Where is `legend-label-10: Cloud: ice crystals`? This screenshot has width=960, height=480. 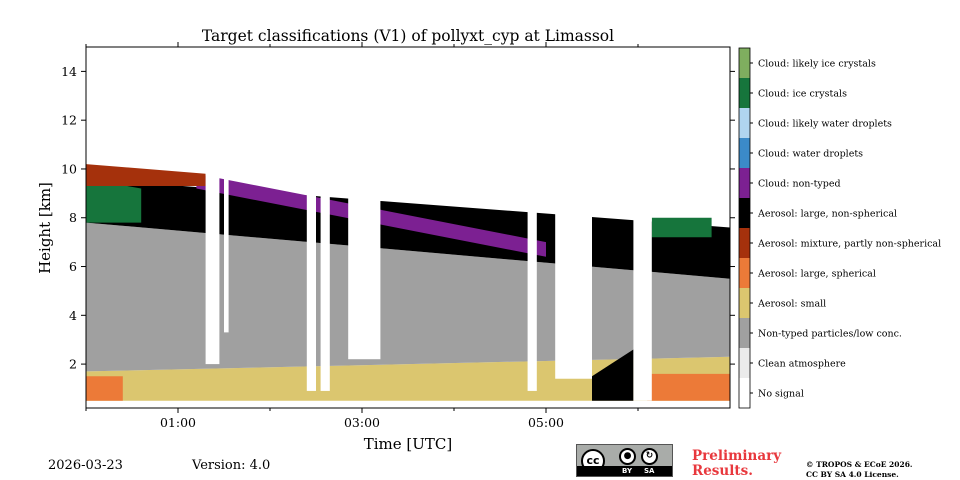
legend-label-10: Cloud: ice crystals is located at coordinates (802, 94).